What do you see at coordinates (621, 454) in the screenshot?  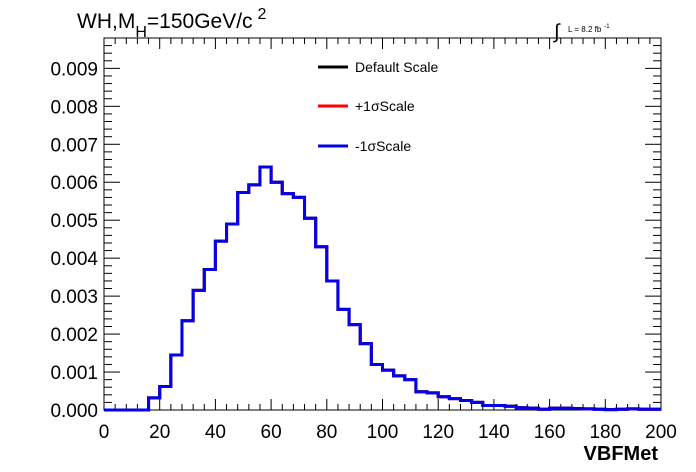 I see `x-axis-label: VBFMet` at bounding box center [621, 454].